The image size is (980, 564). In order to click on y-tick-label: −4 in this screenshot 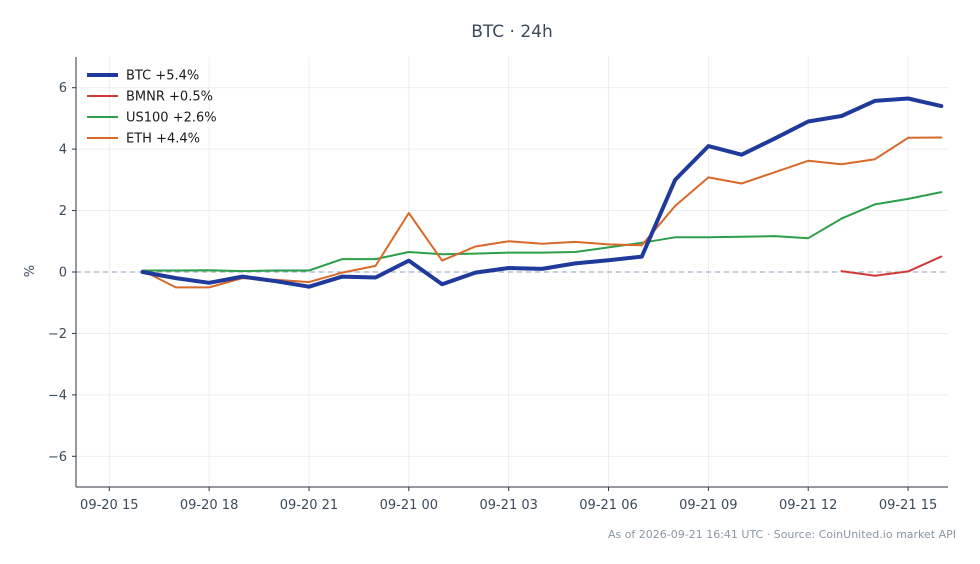, I will do `click(57, 395)`.